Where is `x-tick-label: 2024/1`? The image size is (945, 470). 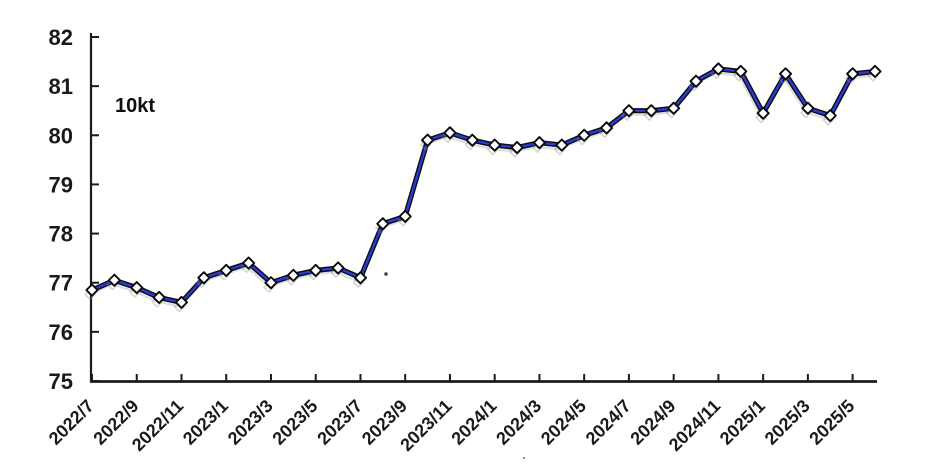
x-tick-label: 2024/1 is located at coordinates (473, 422).